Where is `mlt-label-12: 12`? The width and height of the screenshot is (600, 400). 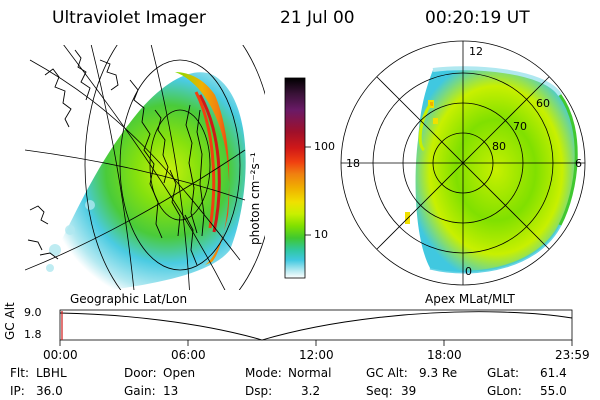 mlt-label-12: 12 is located at coordinates (476, 51).